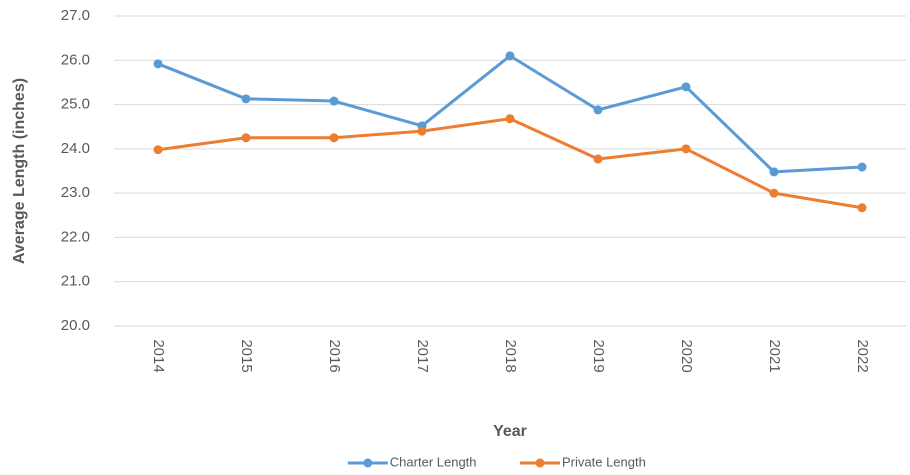 This screenshot has width=910, height=475. Describe the element at coordinates (75, 104) in the screenshot. I see `y-tick-label: 25.0` at that location.